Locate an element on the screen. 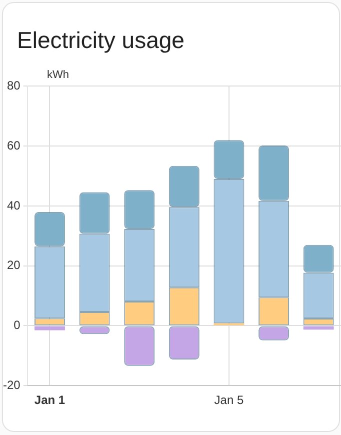 The height and width of the screenshot is (435, 341). y-tick-label: 80 is located at coordinates (13, 85).